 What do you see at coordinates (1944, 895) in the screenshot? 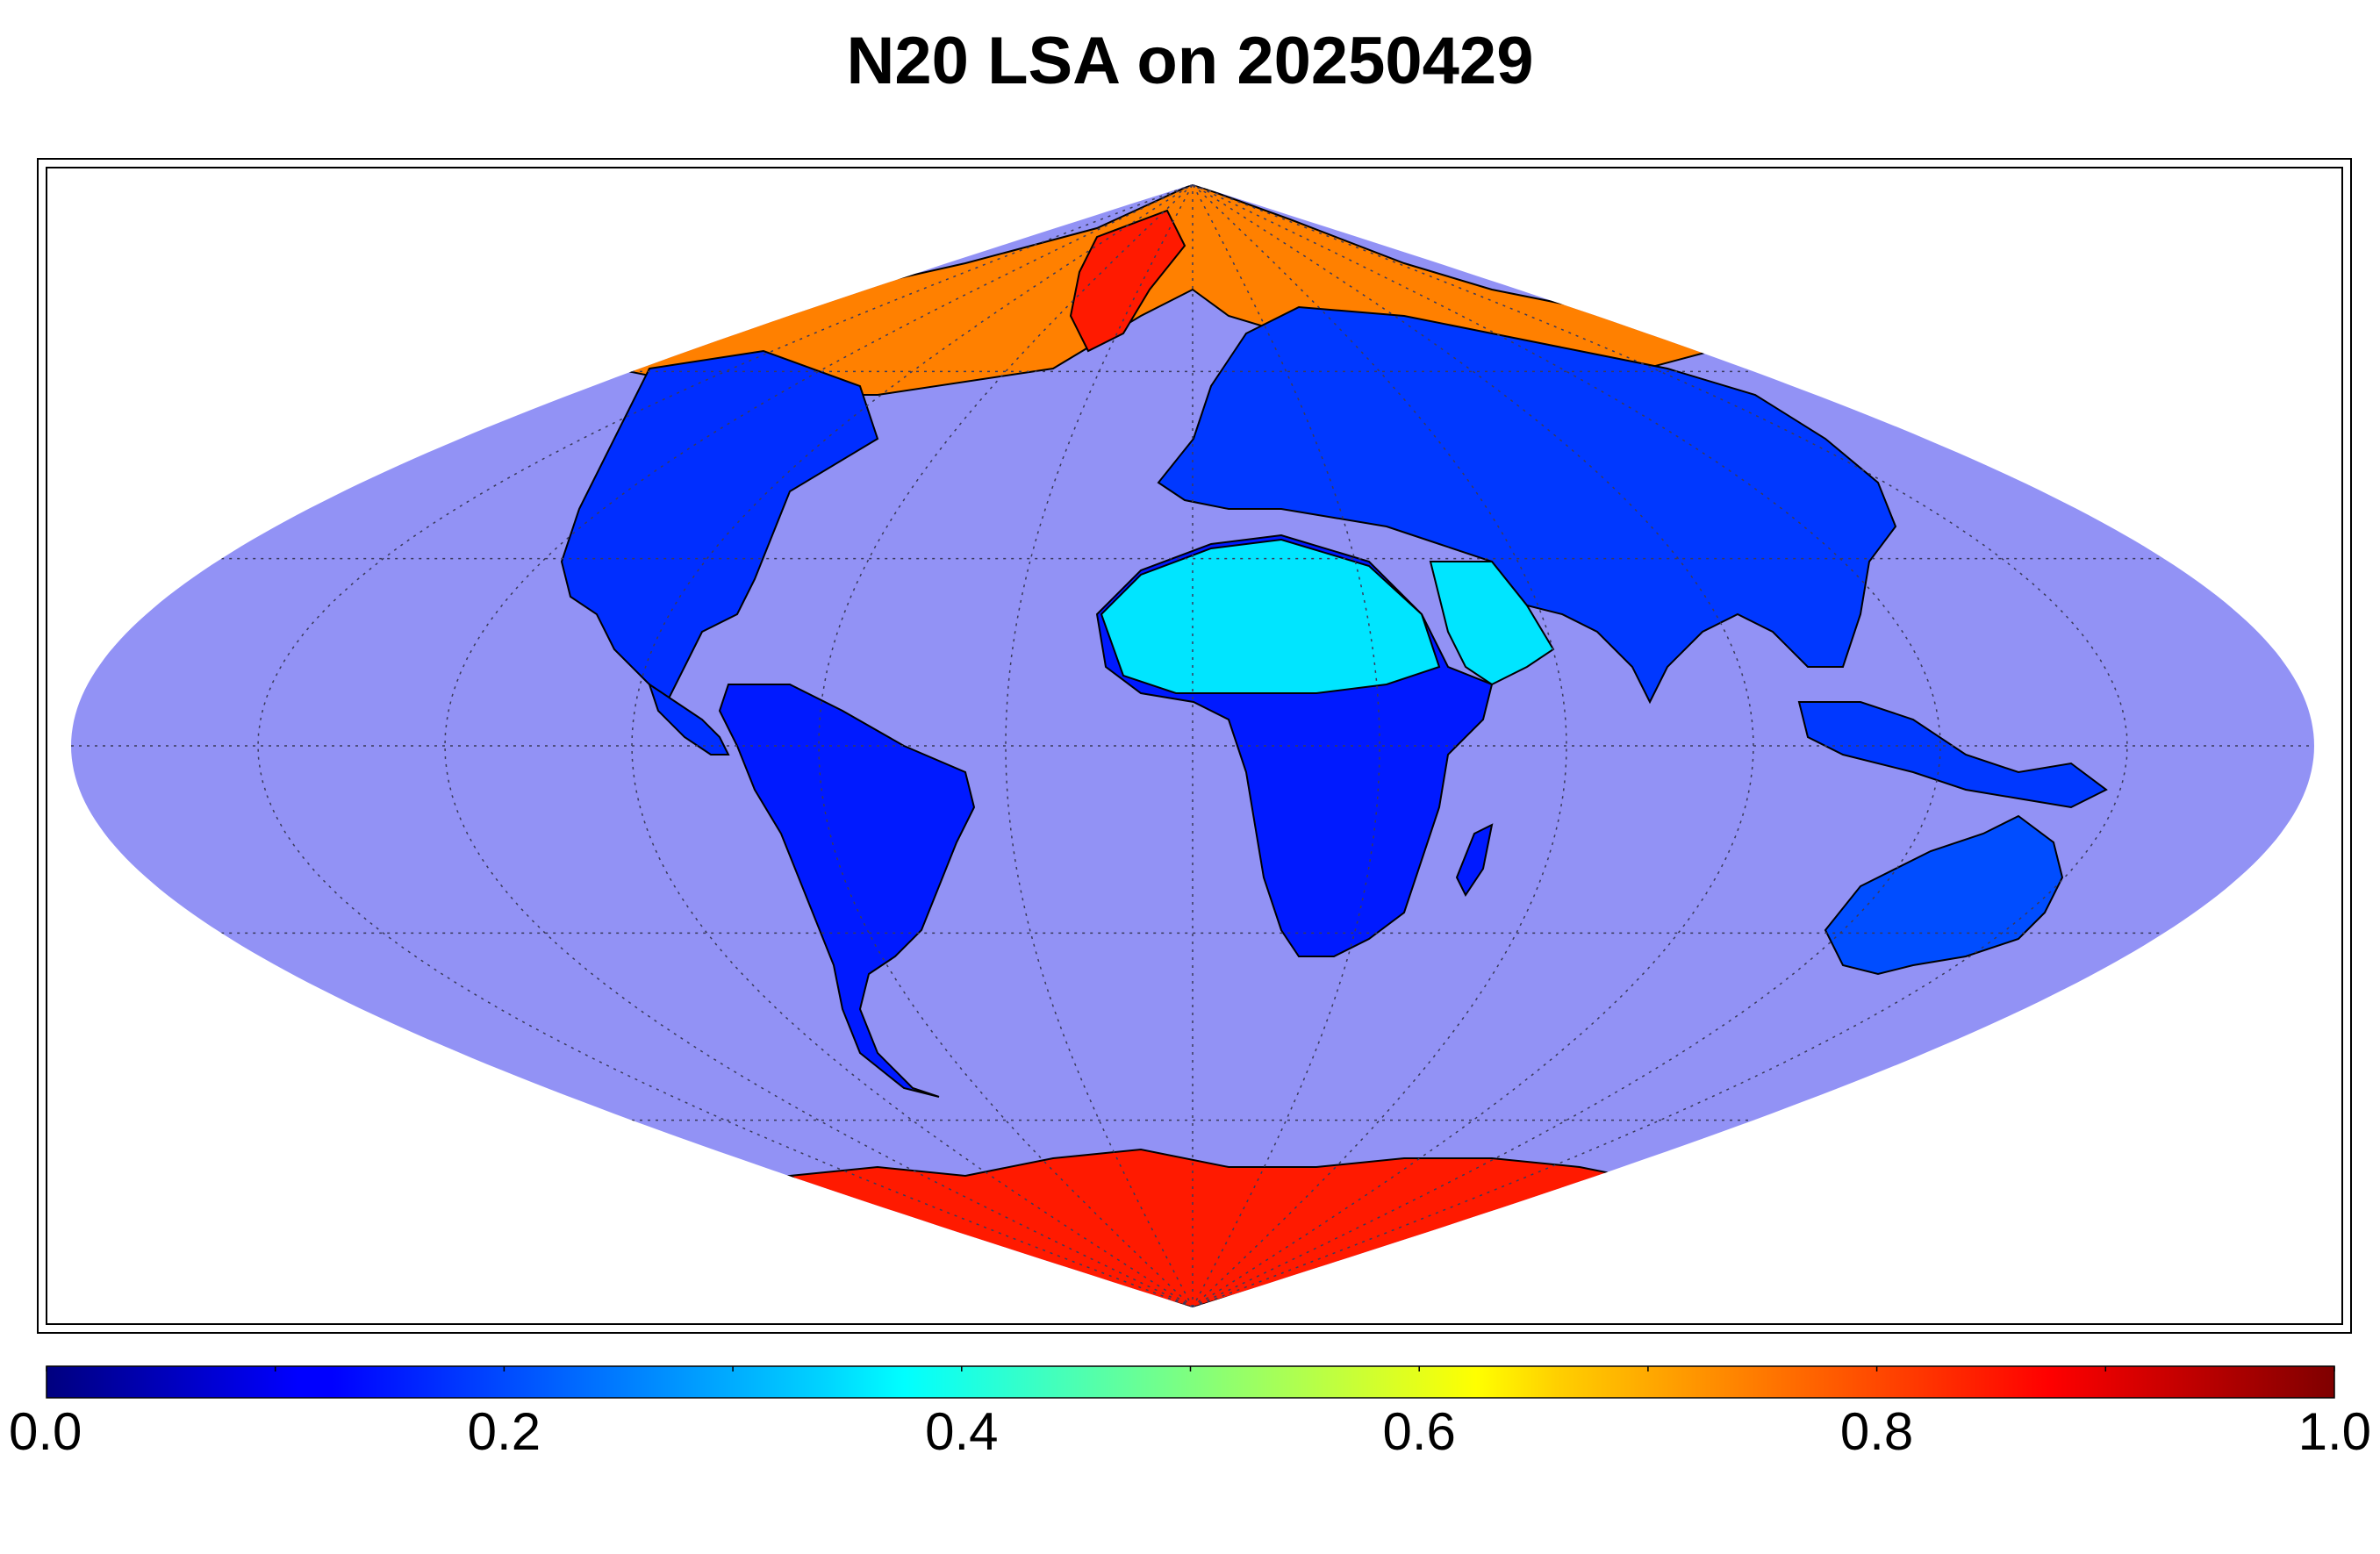
I see `land-australia` at bounding box center [1944, 895].